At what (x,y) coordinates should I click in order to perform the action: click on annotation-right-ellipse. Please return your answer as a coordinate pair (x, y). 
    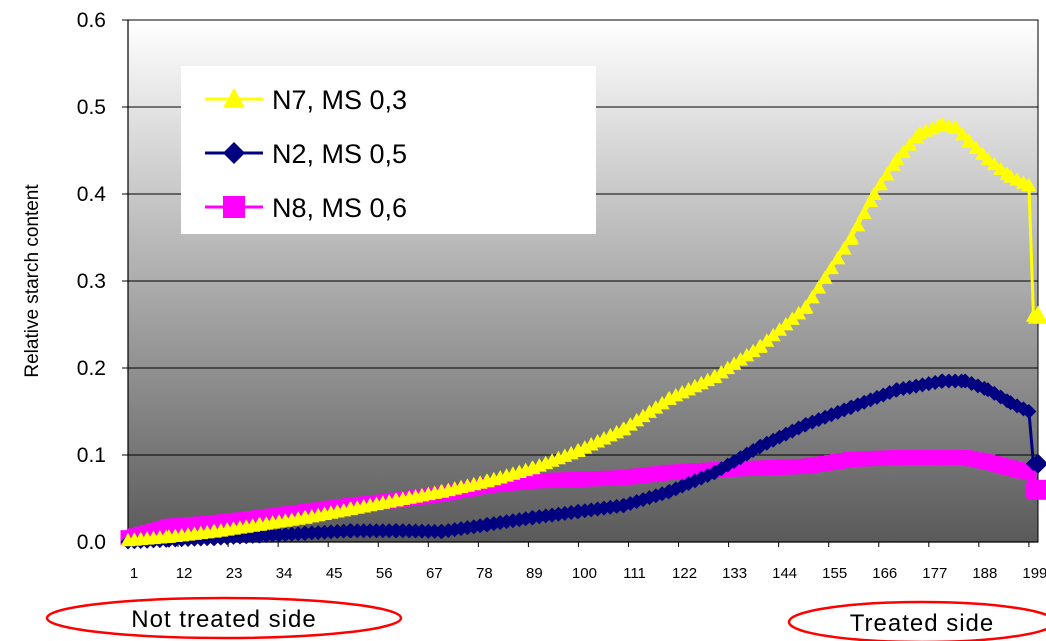
    Looking at the image, I should click on (916, 620).